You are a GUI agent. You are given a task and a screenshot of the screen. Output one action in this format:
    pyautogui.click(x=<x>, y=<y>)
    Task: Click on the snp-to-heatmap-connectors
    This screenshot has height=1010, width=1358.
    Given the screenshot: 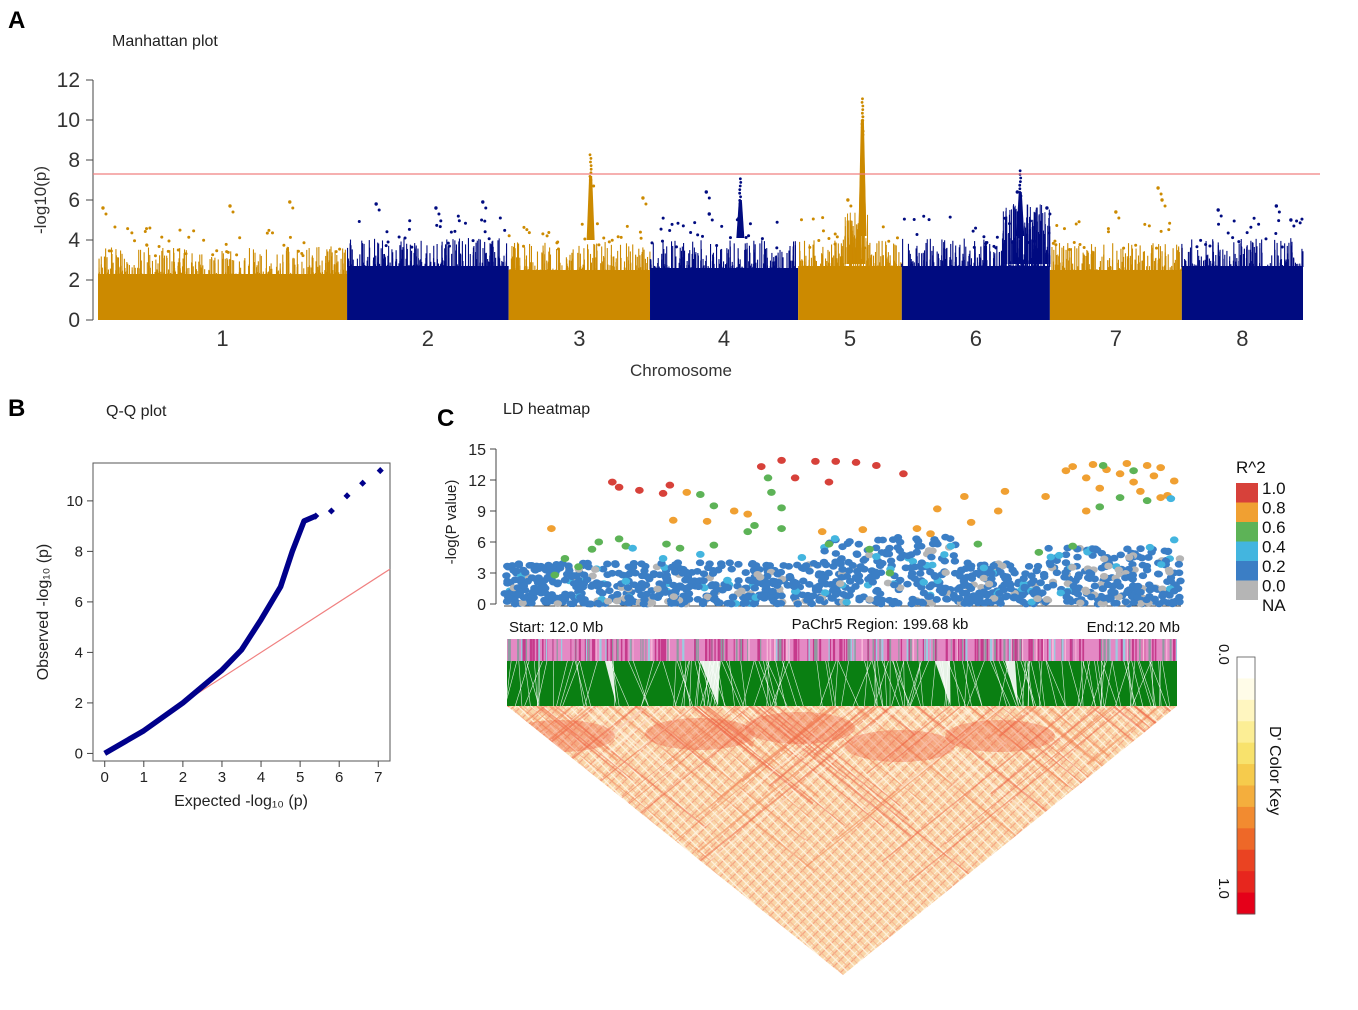 What is the action you would take?
    pyautogui.click(x=840, y=683)
    